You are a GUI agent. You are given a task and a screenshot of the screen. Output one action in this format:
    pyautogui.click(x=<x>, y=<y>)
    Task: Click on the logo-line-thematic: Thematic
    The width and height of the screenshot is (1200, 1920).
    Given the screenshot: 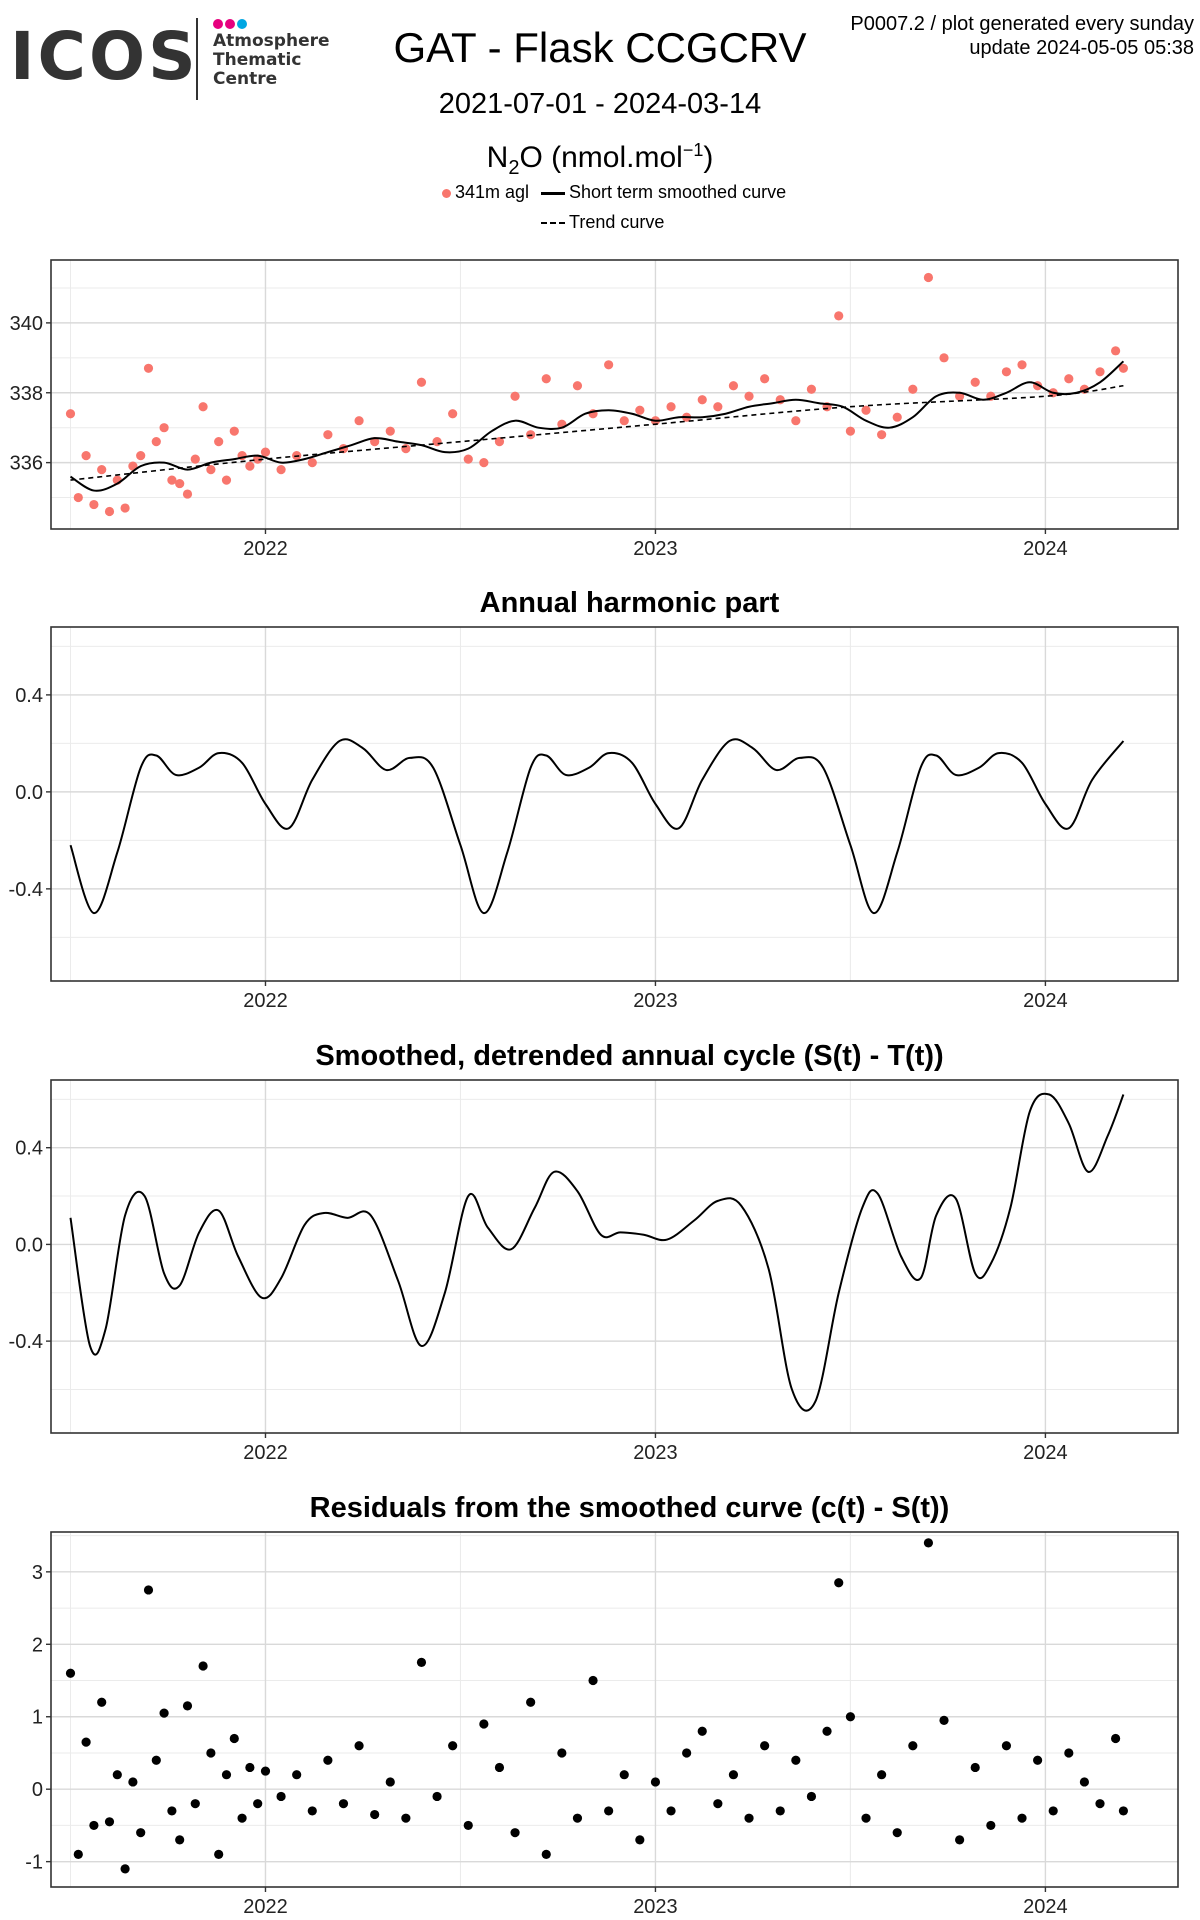 What is the action you would take?
    pyautogui.click(x=257, y=60)
    